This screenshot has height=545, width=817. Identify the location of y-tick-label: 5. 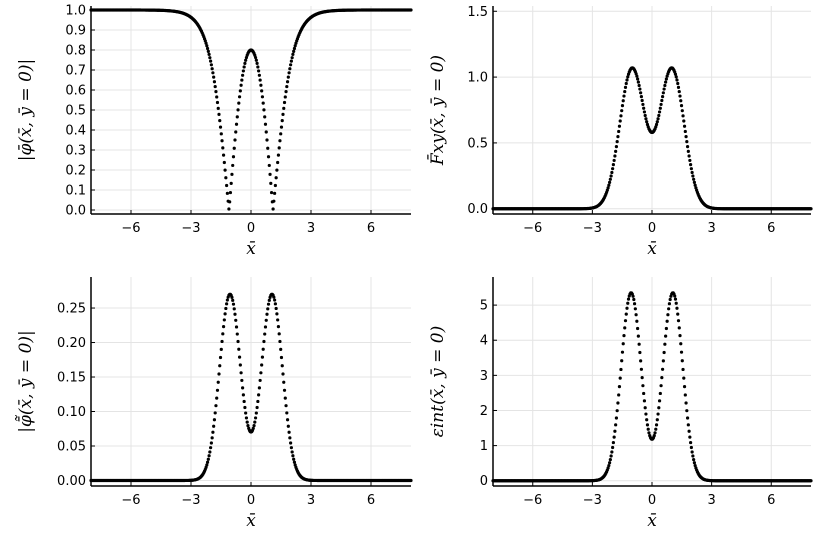
(484, 306).